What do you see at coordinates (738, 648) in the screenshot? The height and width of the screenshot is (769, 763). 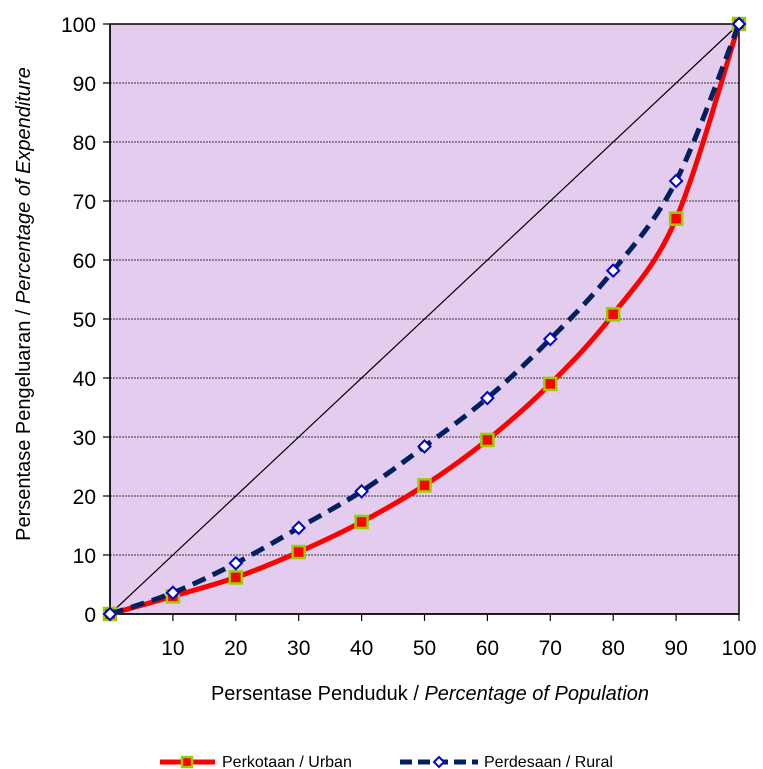 I see `x-tick-label-100: 100` at bounding box center [738, 648].